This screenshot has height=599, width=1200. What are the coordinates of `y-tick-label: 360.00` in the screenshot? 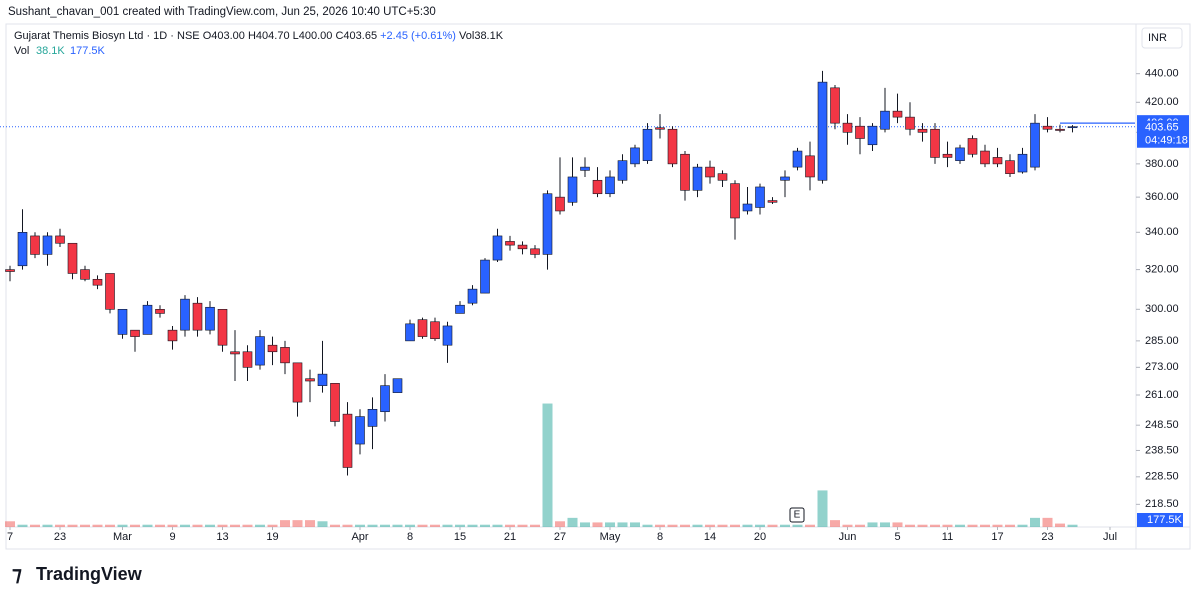 It's located at (1162, 197).